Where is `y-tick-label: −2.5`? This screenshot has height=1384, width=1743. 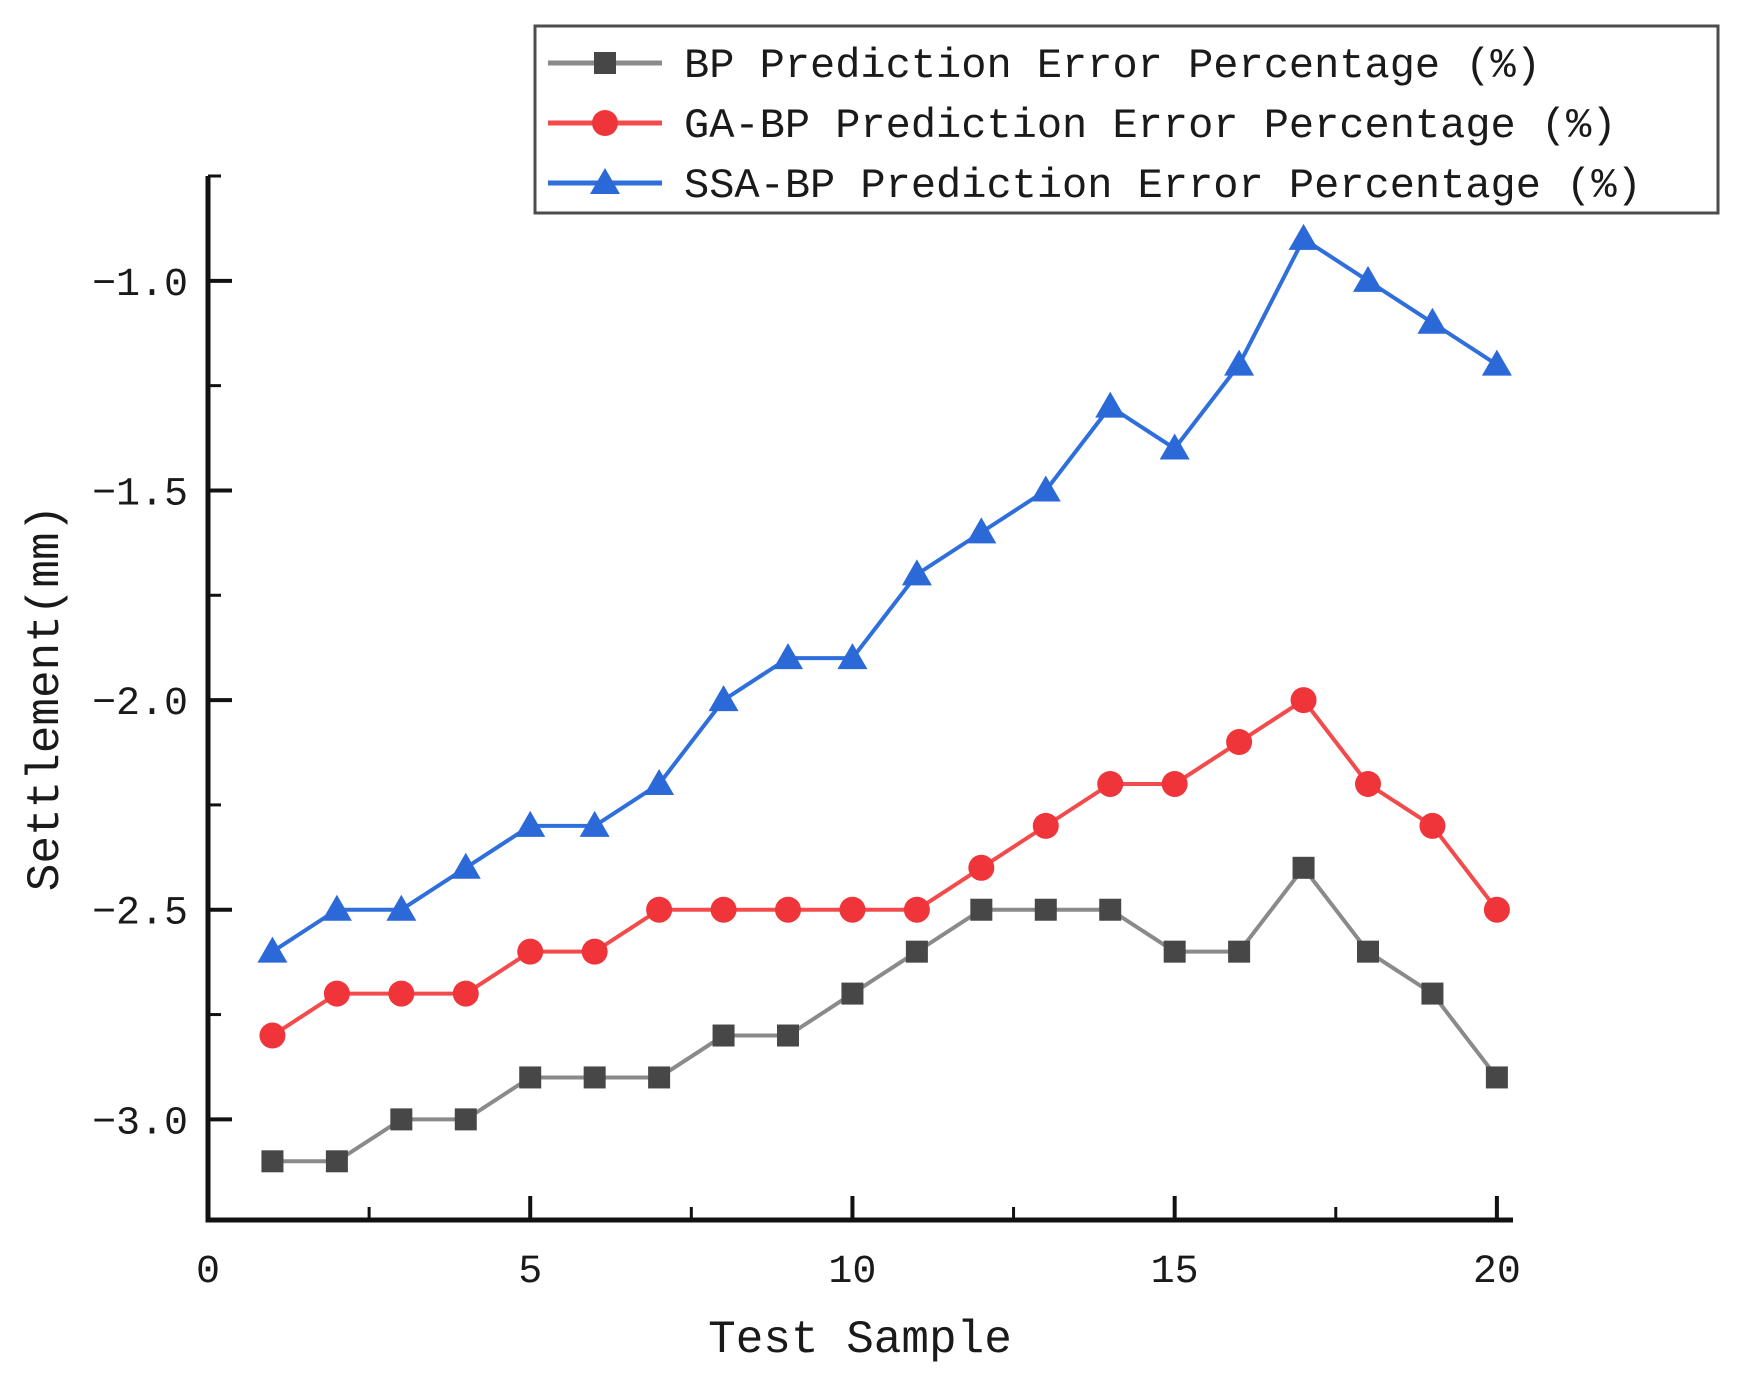
y-tick-label: −2.5 is located at coordinates (140, 914).